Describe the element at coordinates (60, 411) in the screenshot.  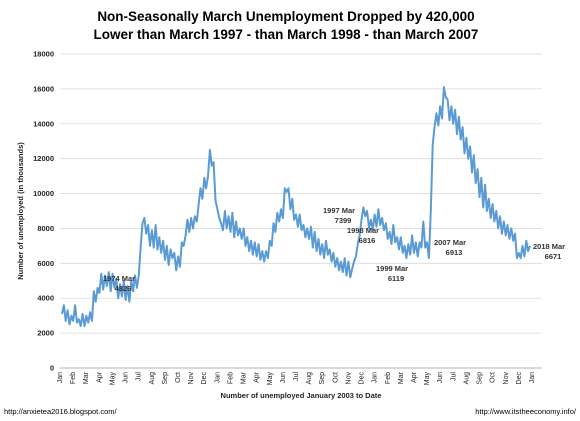
I see `footer-left-url: http://anxietea2016.blogspot.com/` at that location.